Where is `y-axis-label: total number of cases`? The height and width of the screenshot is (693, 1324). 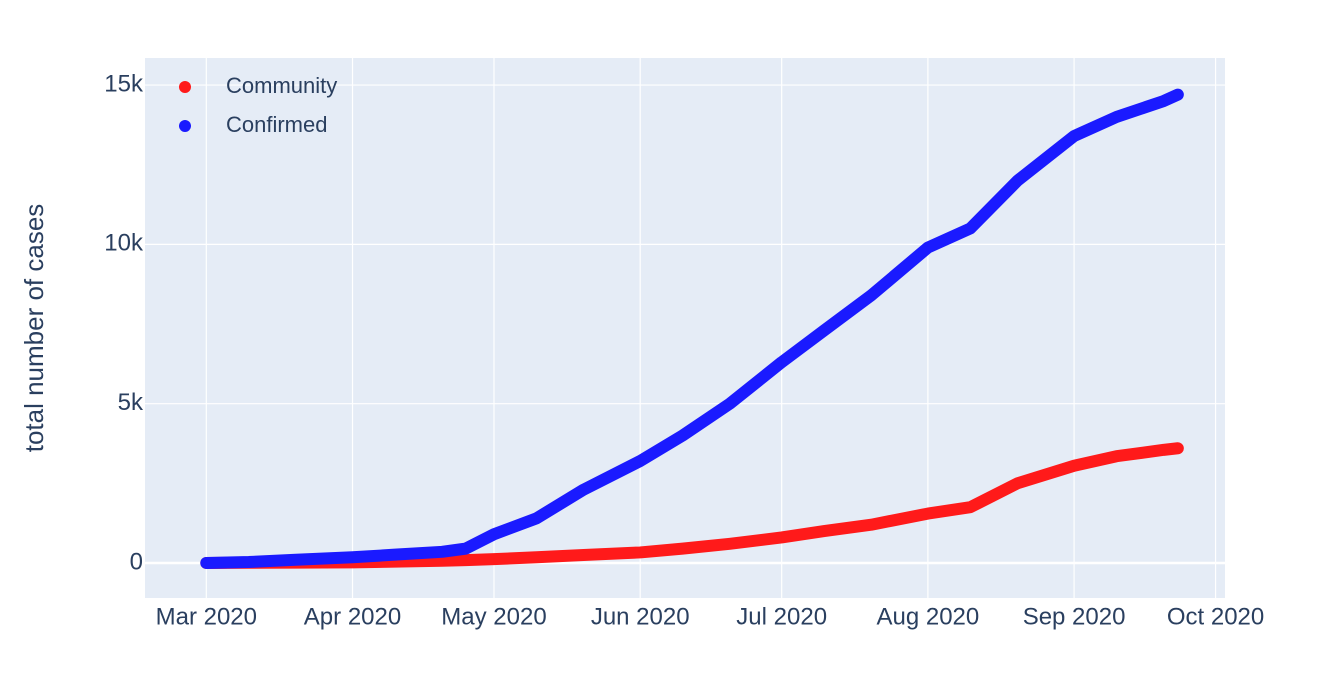 y-axis-label: total number of cases is located at coordinates (34, 328).